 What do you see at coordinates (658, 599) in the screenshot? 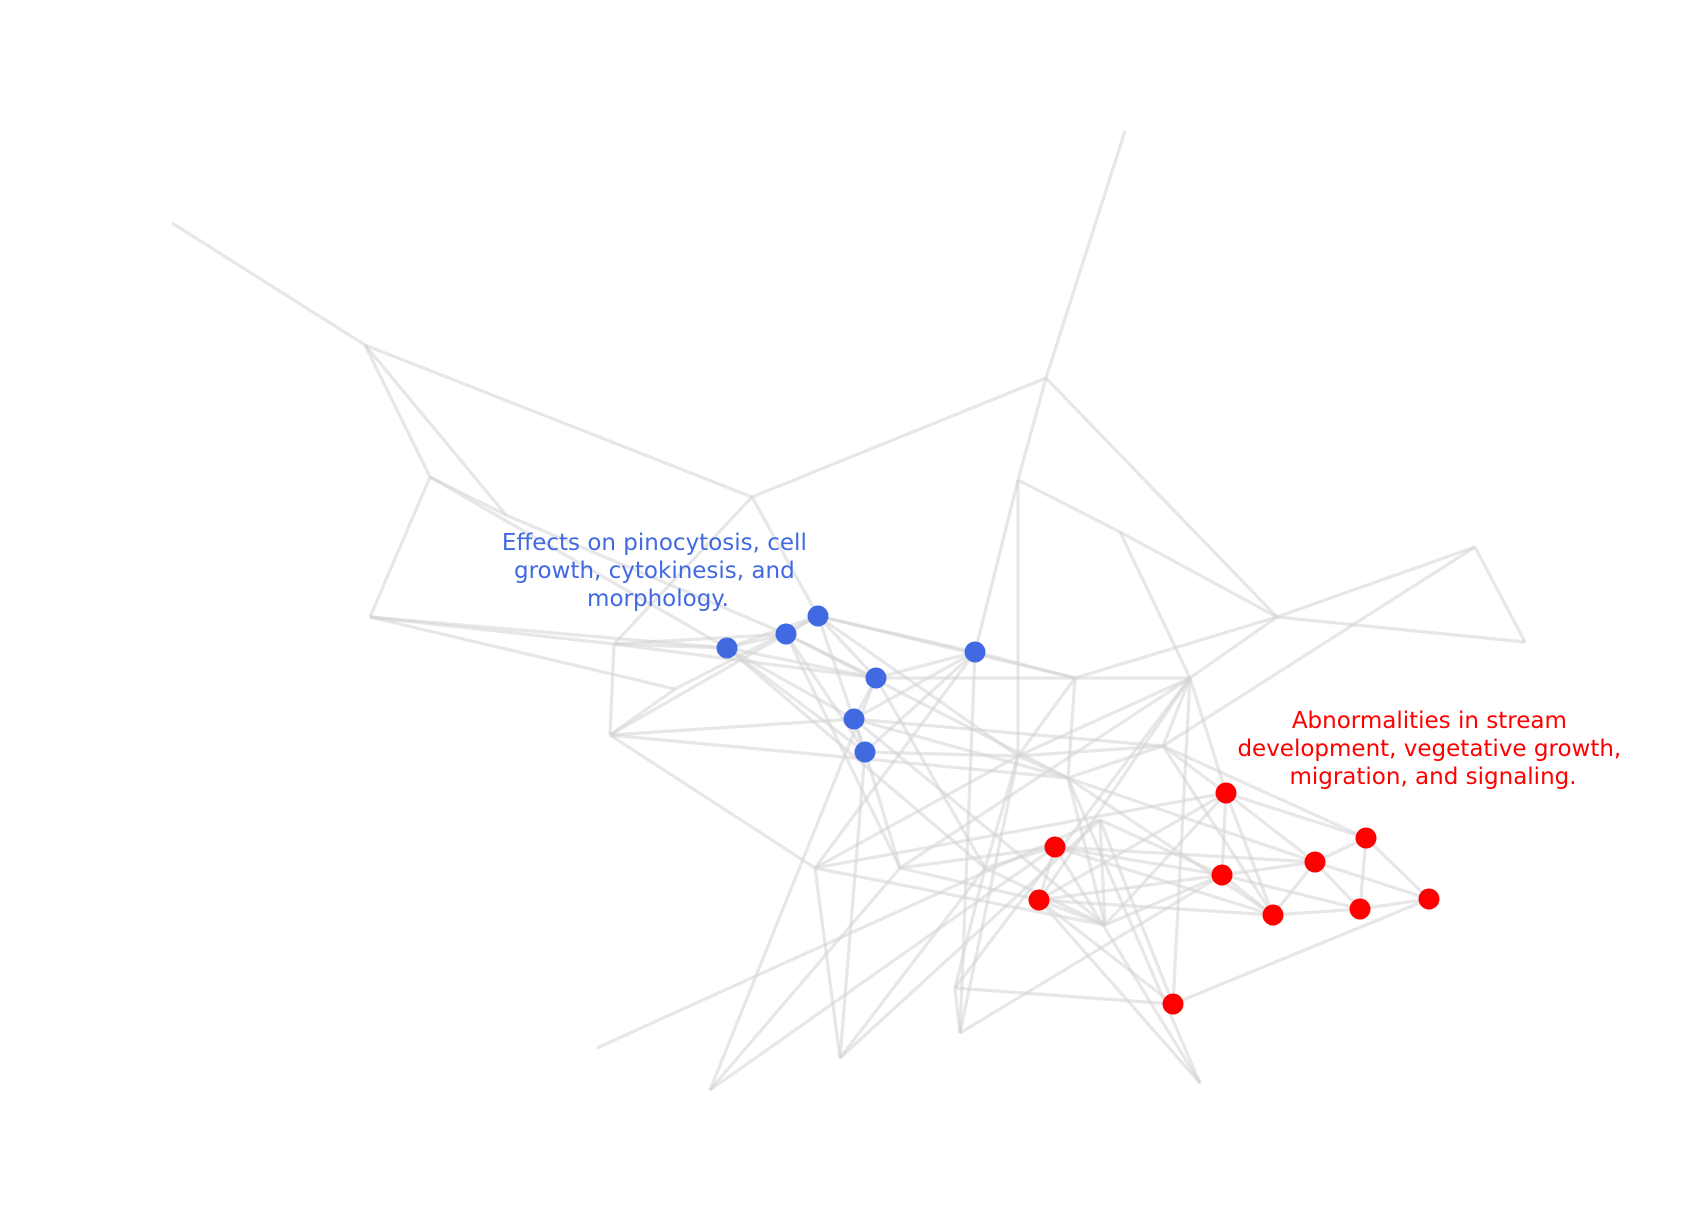
I see `blue-label-line: morphology.` at bounding box center [658, 599].